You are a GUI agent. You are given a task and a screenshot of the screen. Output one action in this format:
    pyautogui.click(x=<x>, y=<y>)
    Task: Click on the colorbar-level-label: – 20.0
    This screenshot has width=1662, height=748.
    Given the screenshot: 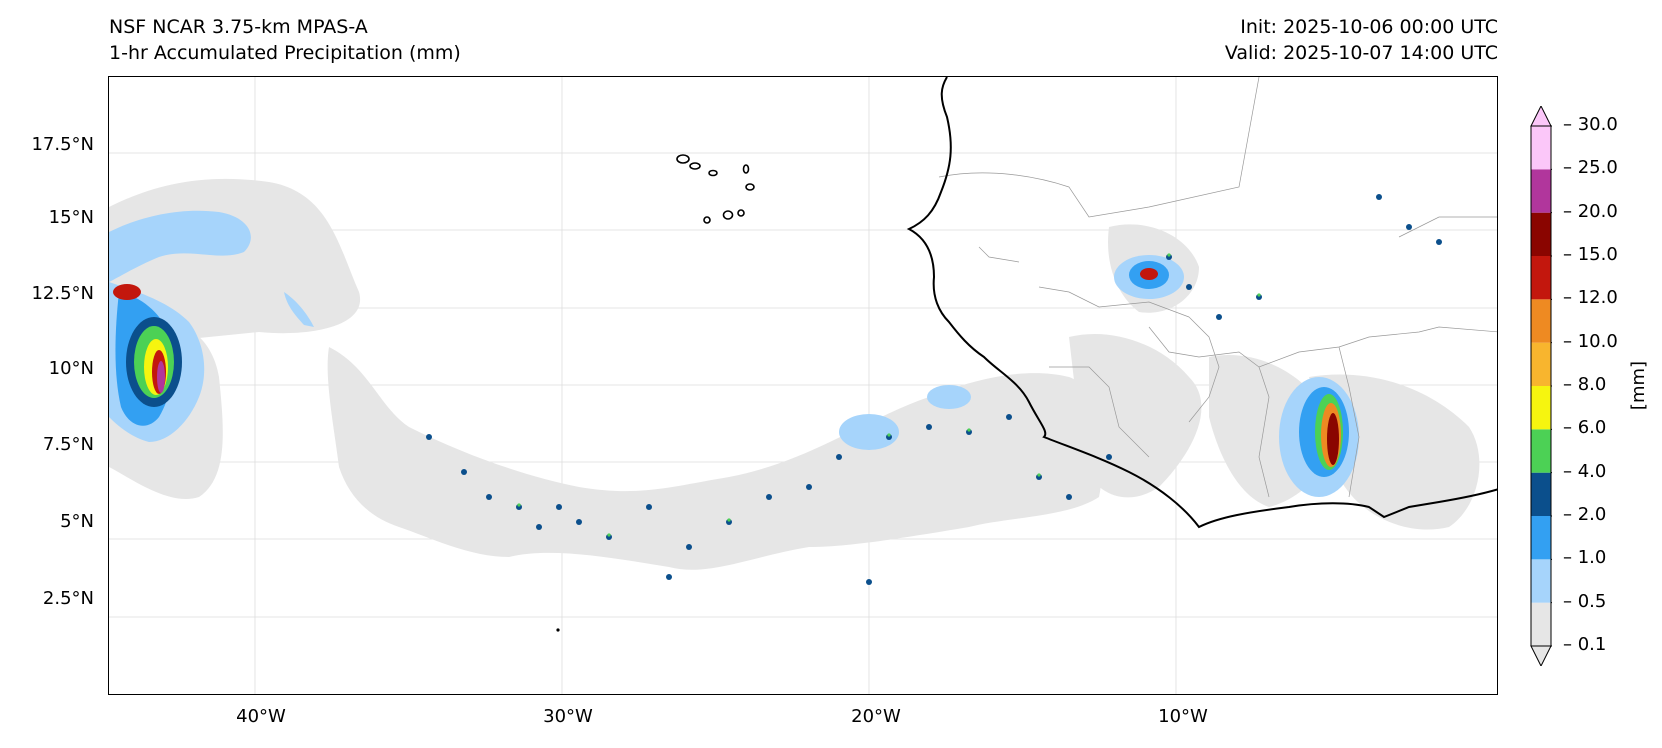 What is the action you would take?
    pyautogui.click(x=1590, y=211)
    